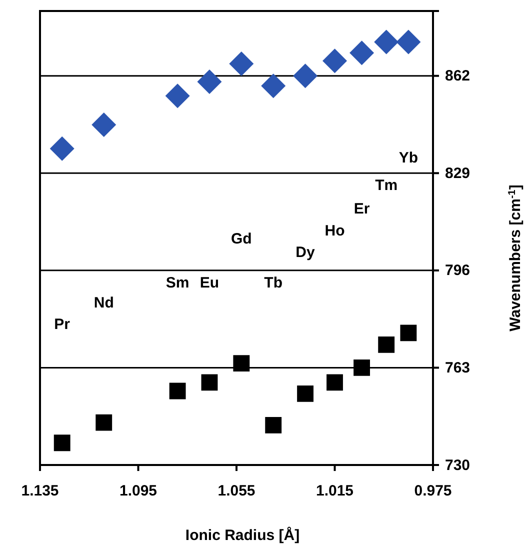 The image size is (531, 552). I want to click on y-tick-label: 862, so click(457, 76).